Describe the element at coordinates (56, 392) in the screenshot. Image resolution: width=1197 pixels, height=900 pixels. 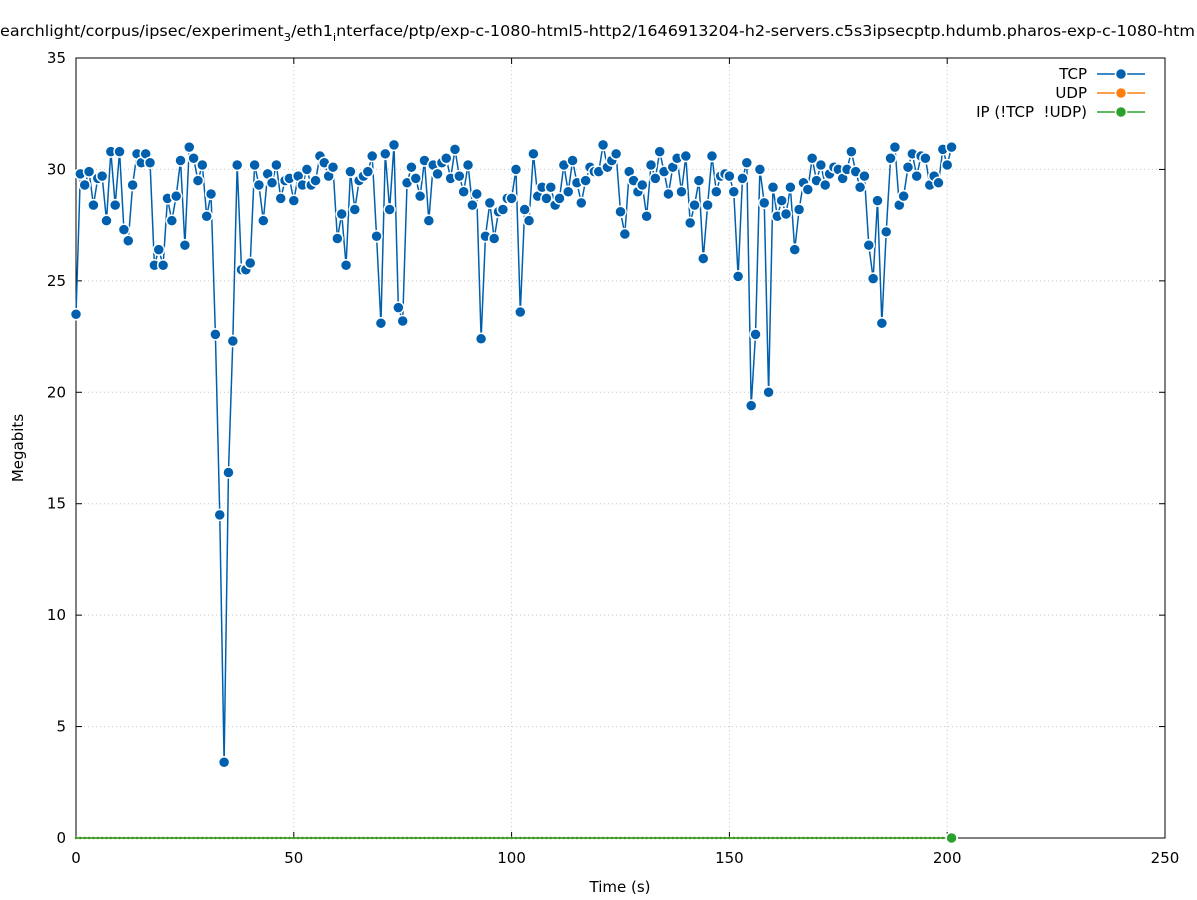
I see `y-tick-label: 20` at that location.